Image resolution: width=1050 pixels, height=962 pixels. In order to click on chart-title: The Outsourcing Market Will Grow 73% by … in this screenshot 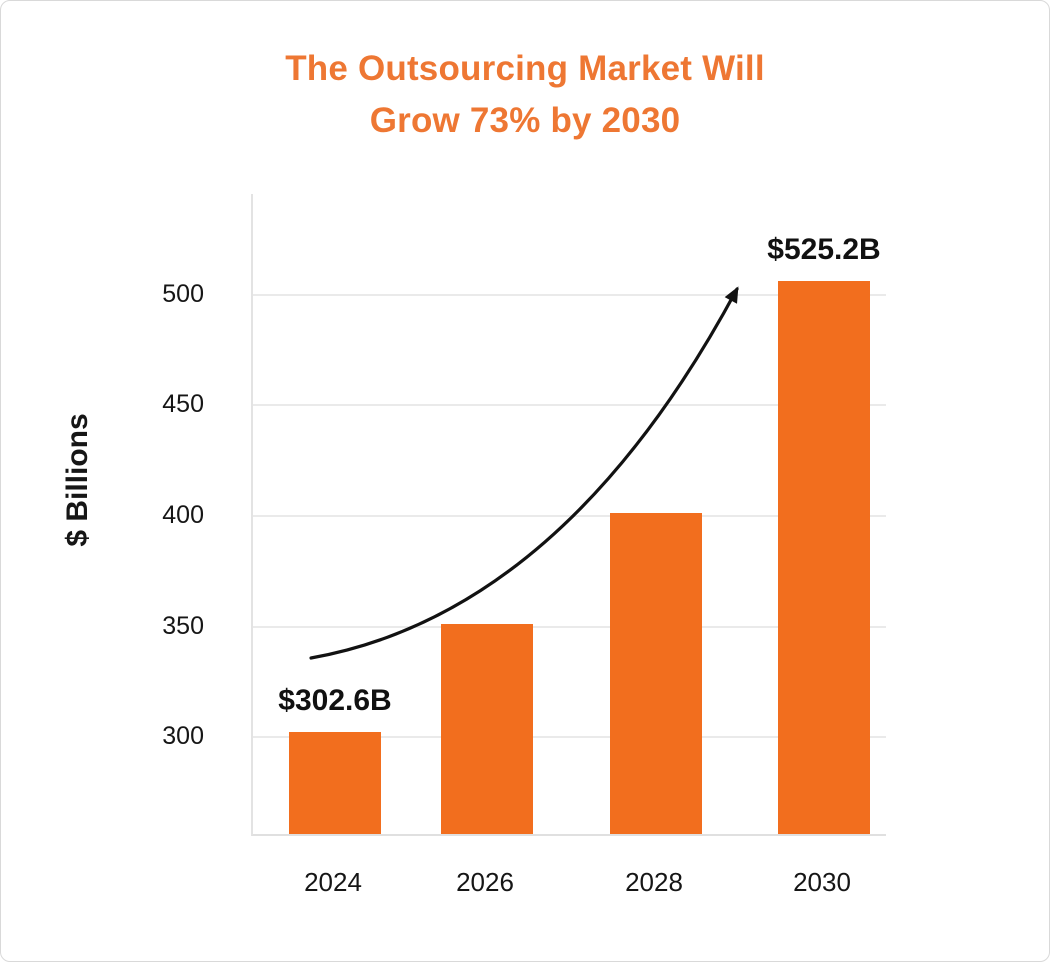, I will do `click(525, 95)`.